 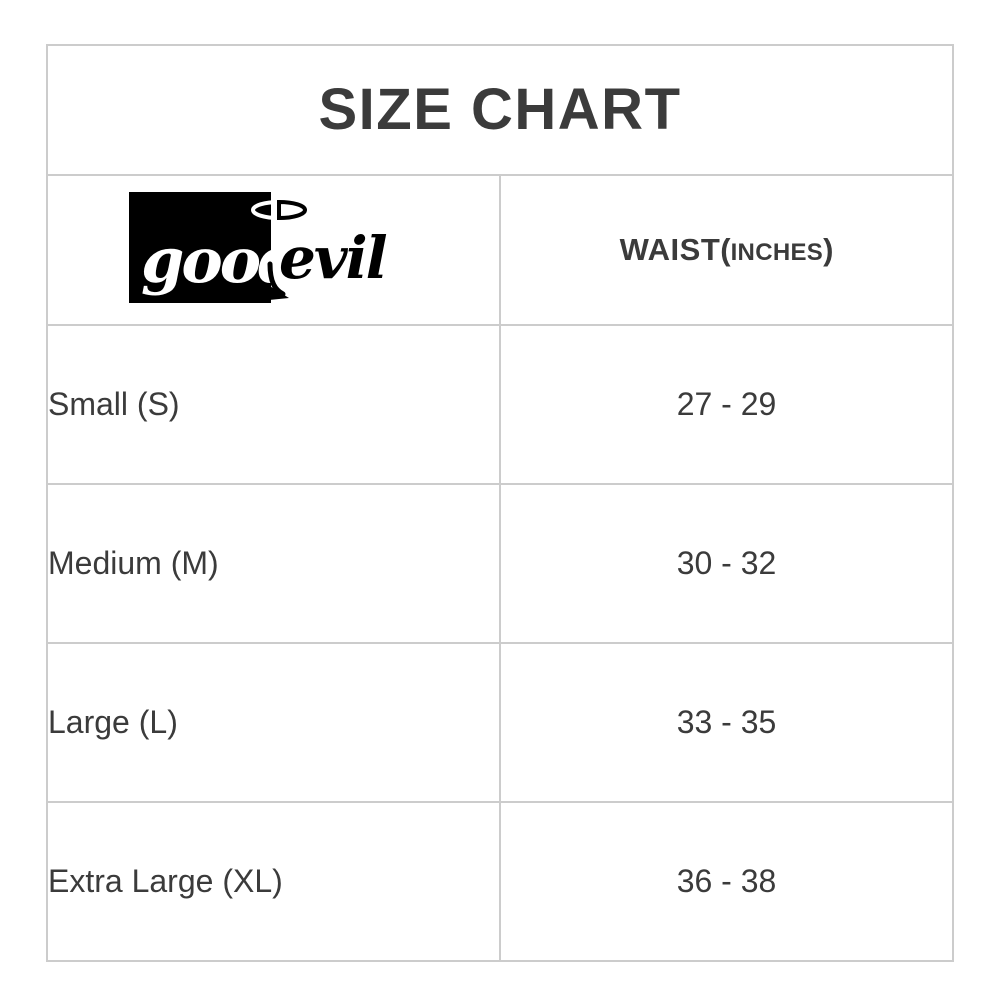 I want to click on devil-tail-icon, so click(x=274, y=280).